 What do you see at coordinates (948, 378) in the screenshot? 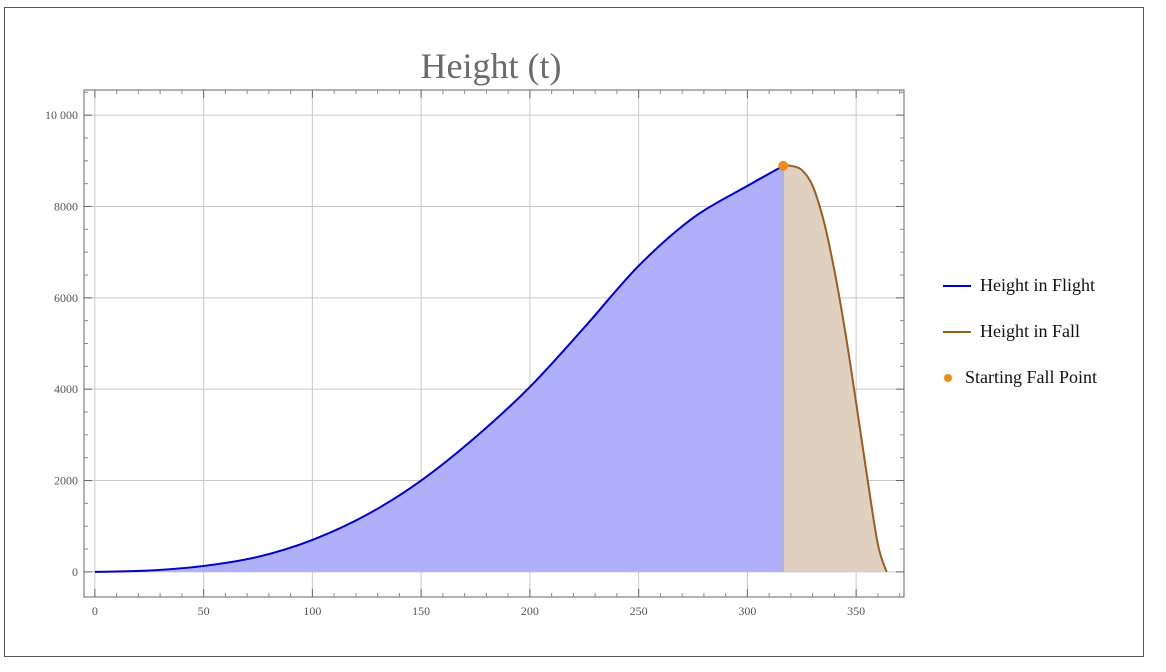
I see `legend-swatch-starting-fall-point` at bounding box center [948, 378].